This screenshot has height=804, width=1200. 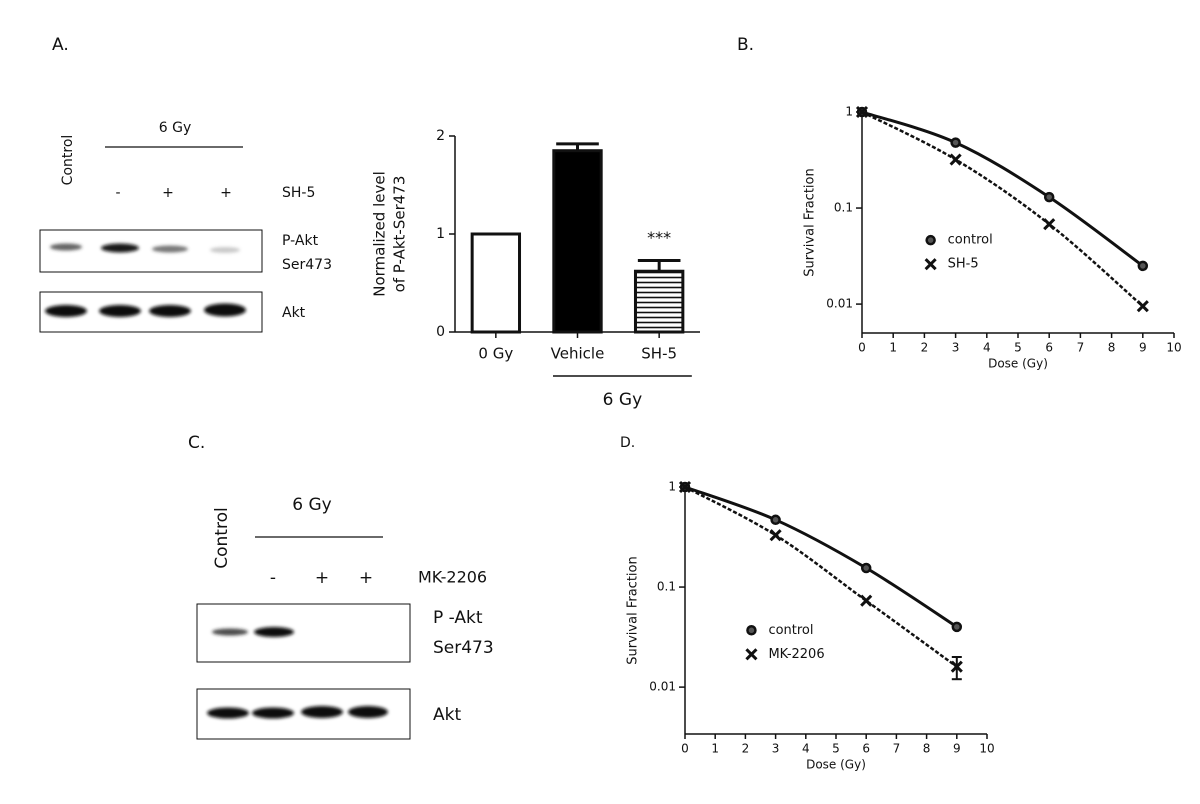 What do you see at coordinates (495, 354) in the screenshot?
I see `x-tick-label: 0 Gy` at bounding box center [495, 354].